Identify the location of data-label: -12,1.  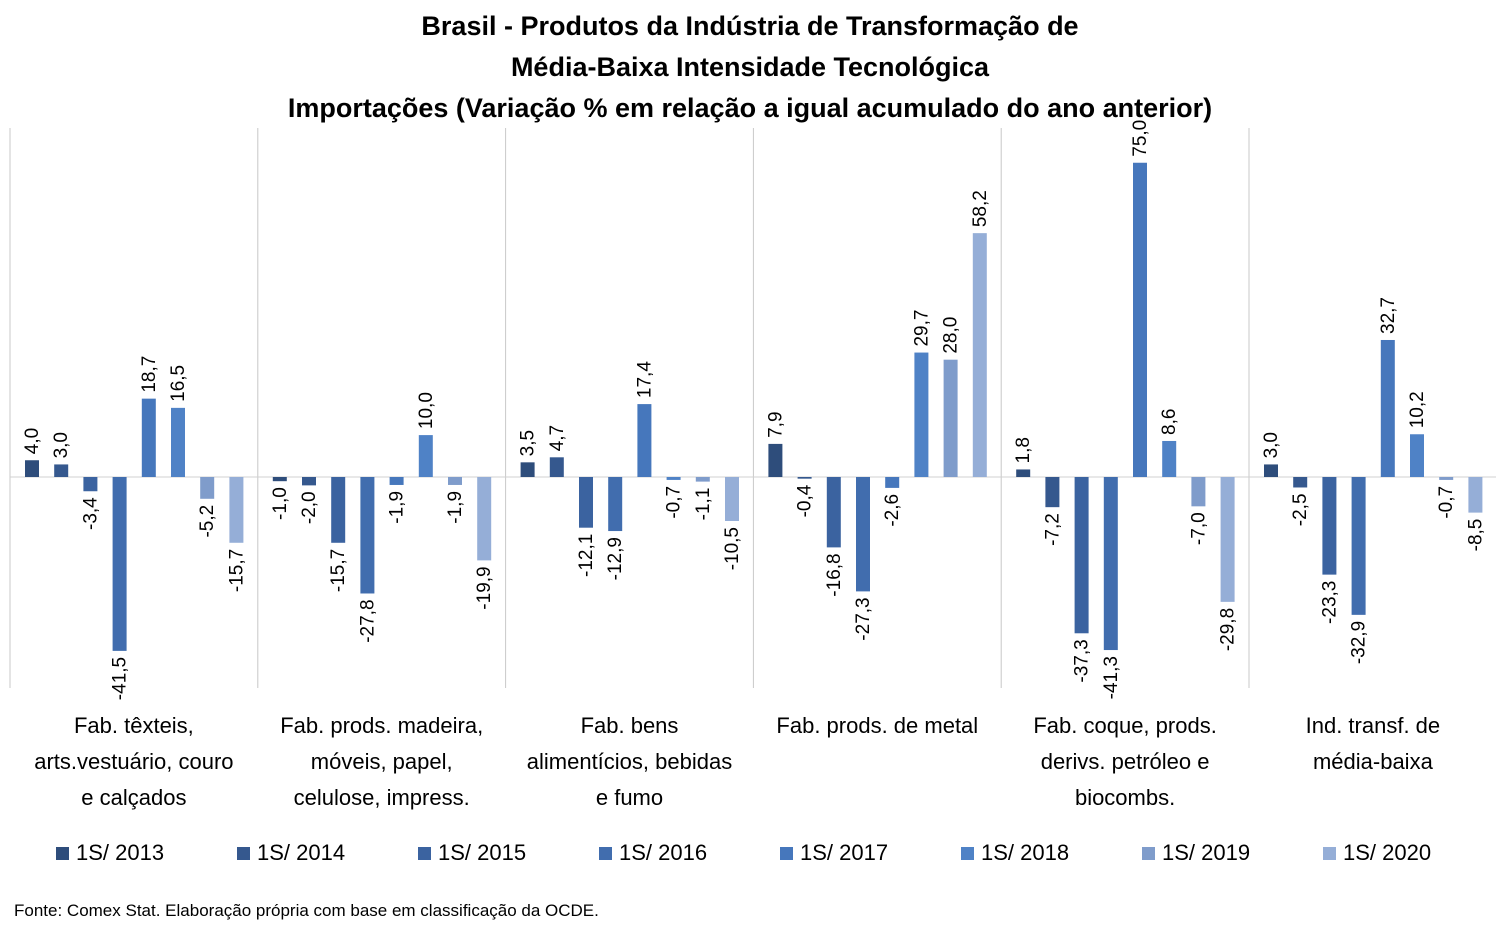
(586, 555).